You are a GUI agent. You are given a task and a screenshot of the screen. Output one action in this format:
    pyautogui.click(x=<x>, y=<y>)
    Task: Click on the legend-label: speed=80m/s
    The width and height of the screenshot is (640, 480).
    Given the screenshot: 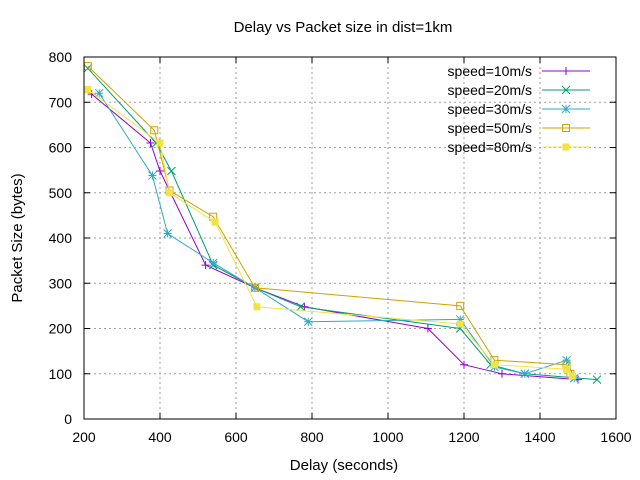 What is the action you would take?
    pyautogui.click(x=490, y=147)
    